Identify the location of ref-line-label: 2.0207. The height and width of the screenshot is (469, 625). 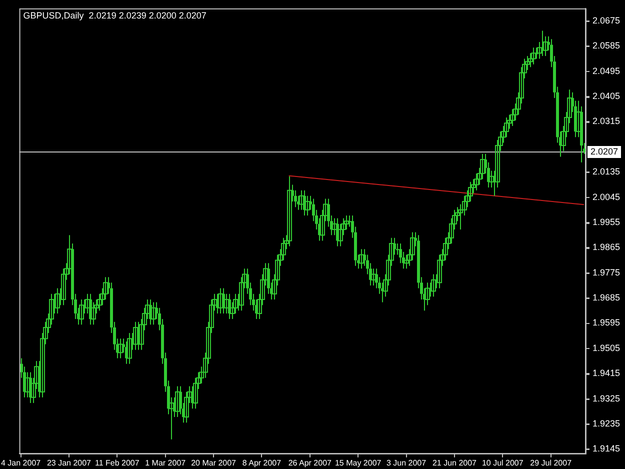
(604, 151).